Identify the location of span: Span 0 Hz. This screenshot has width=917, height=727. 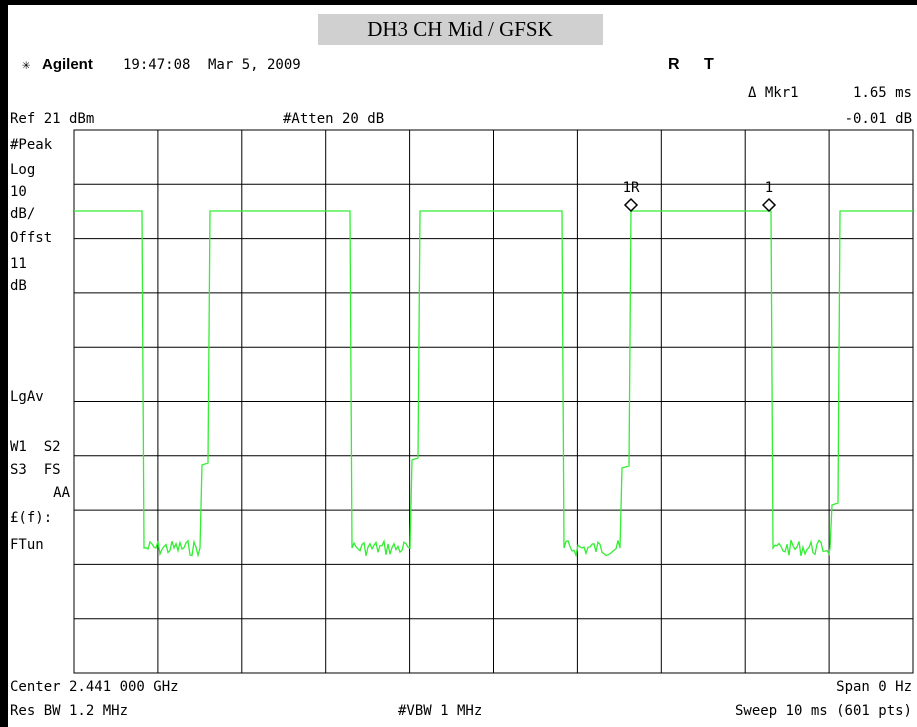
(874, 687).